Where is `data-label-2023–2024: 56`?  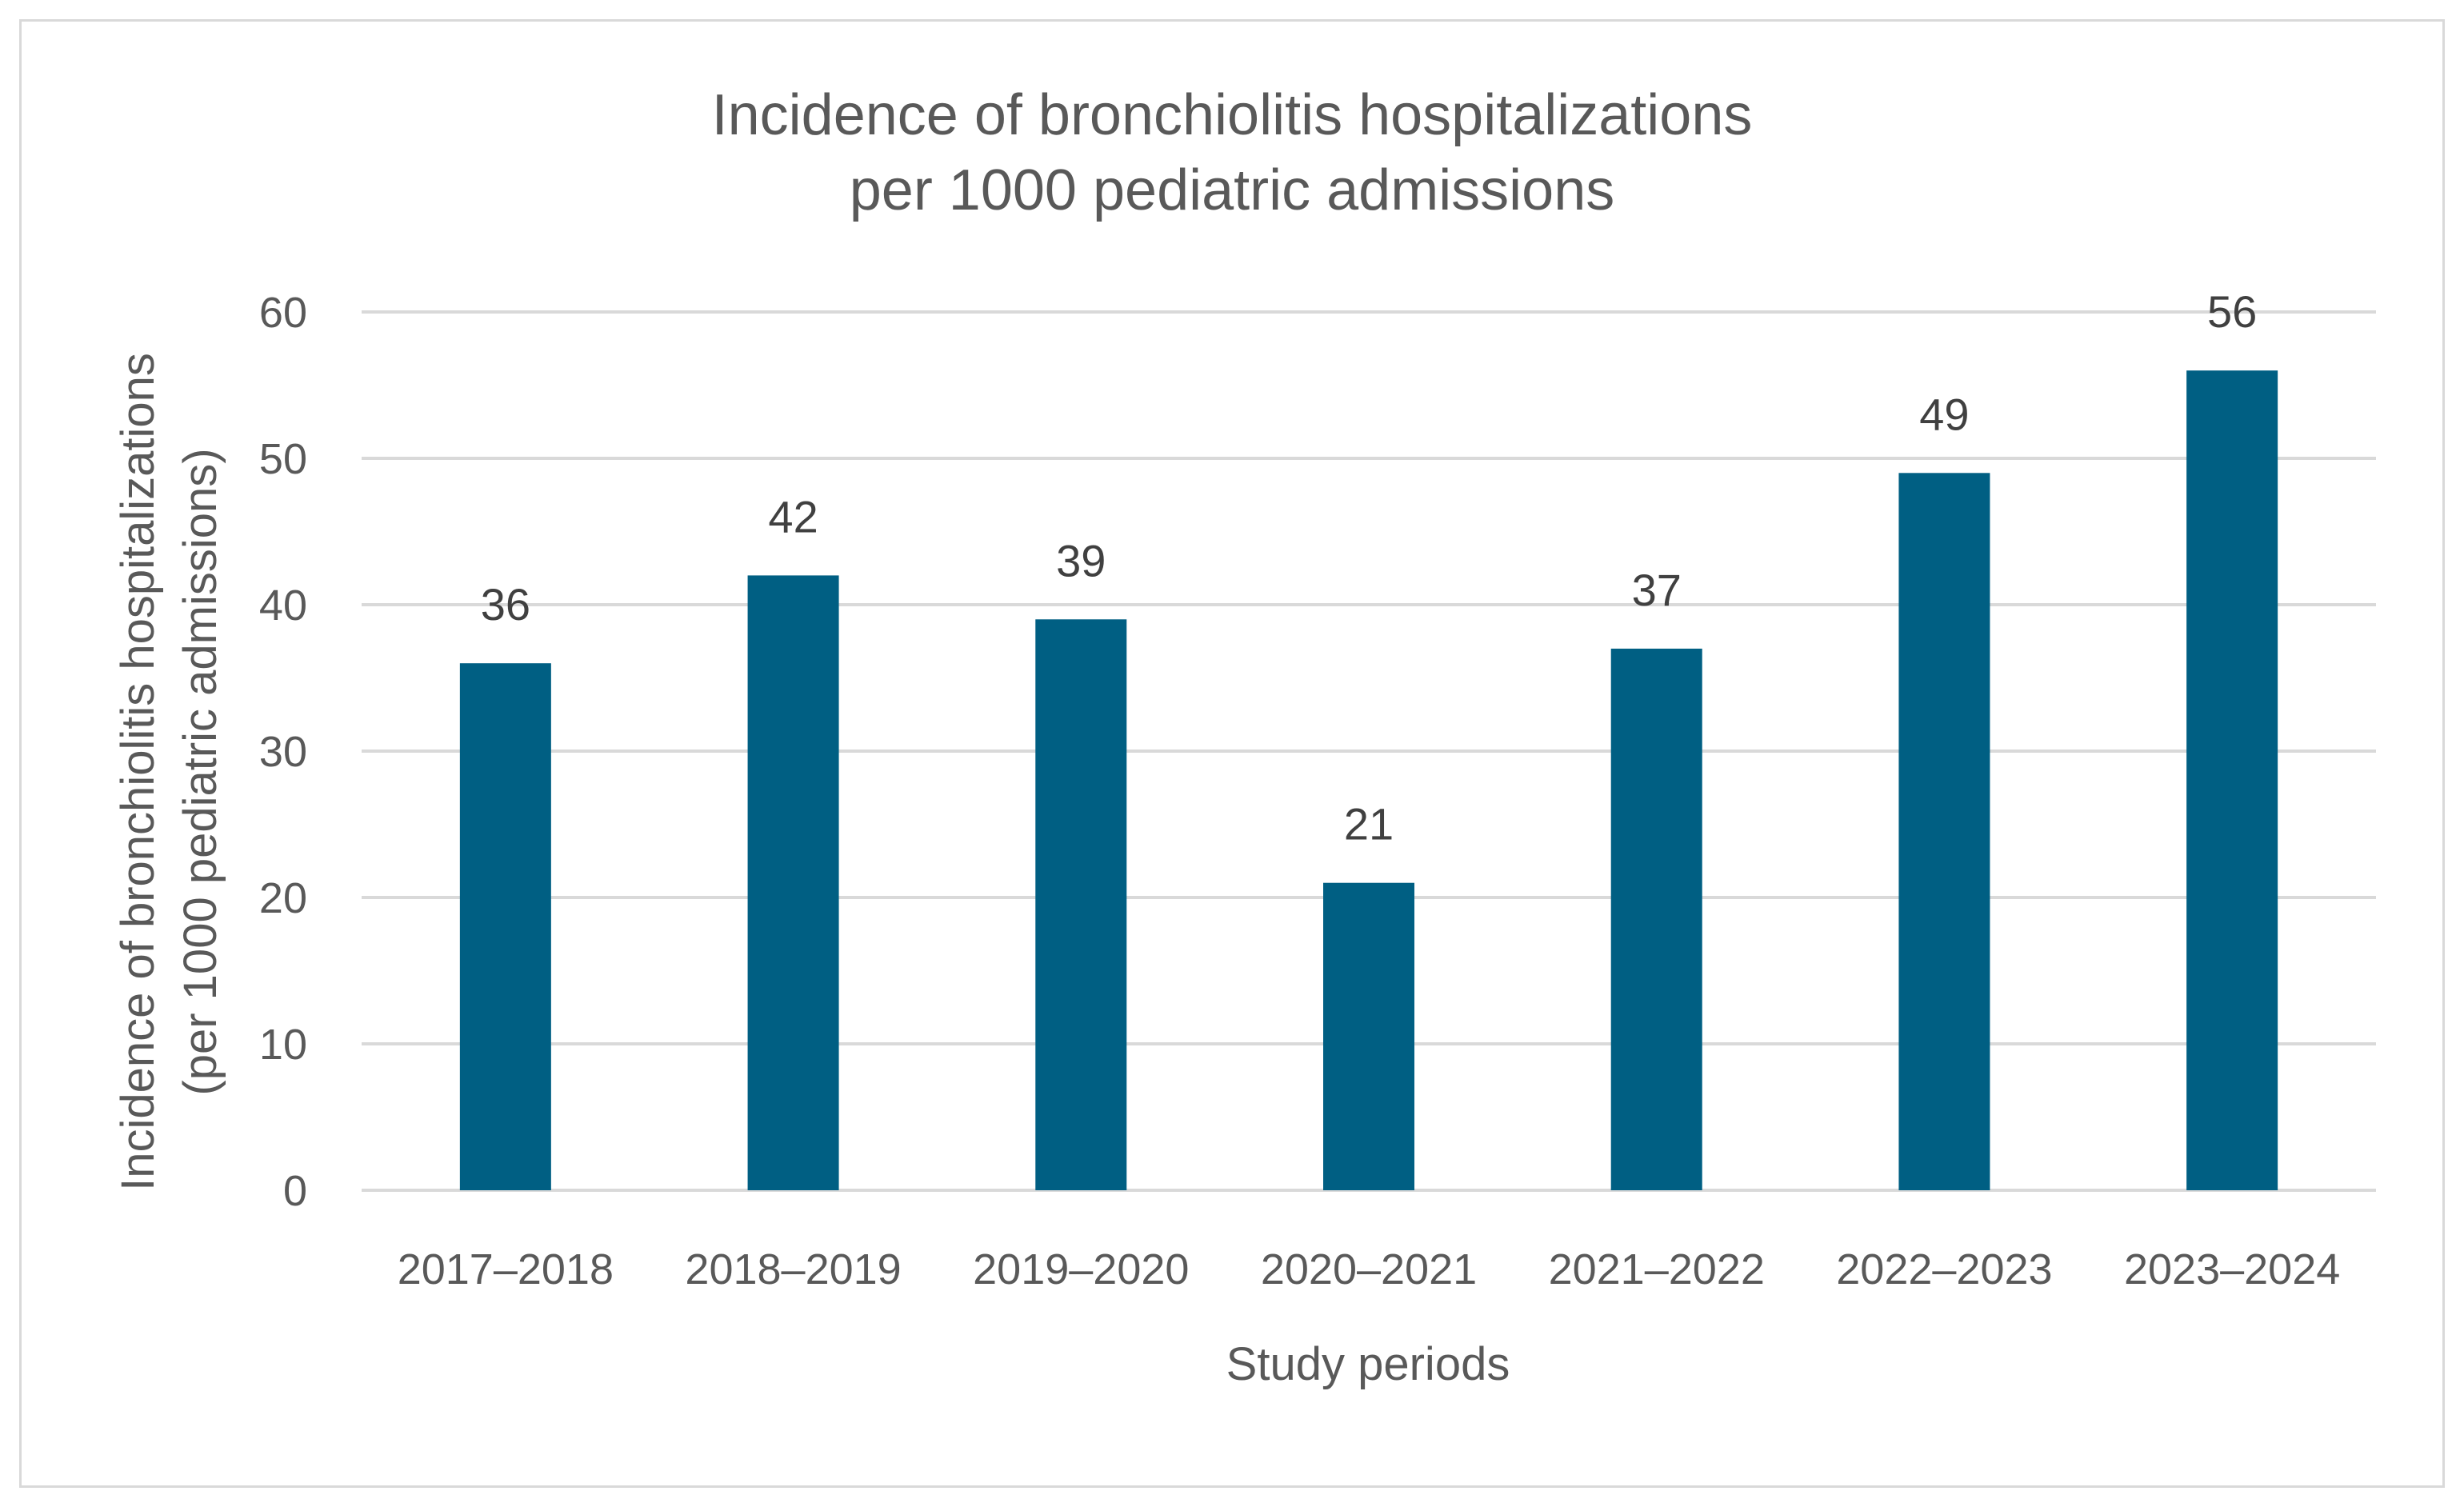
data-label-2023–2024: 56 is located at coordinates (2232, 311).